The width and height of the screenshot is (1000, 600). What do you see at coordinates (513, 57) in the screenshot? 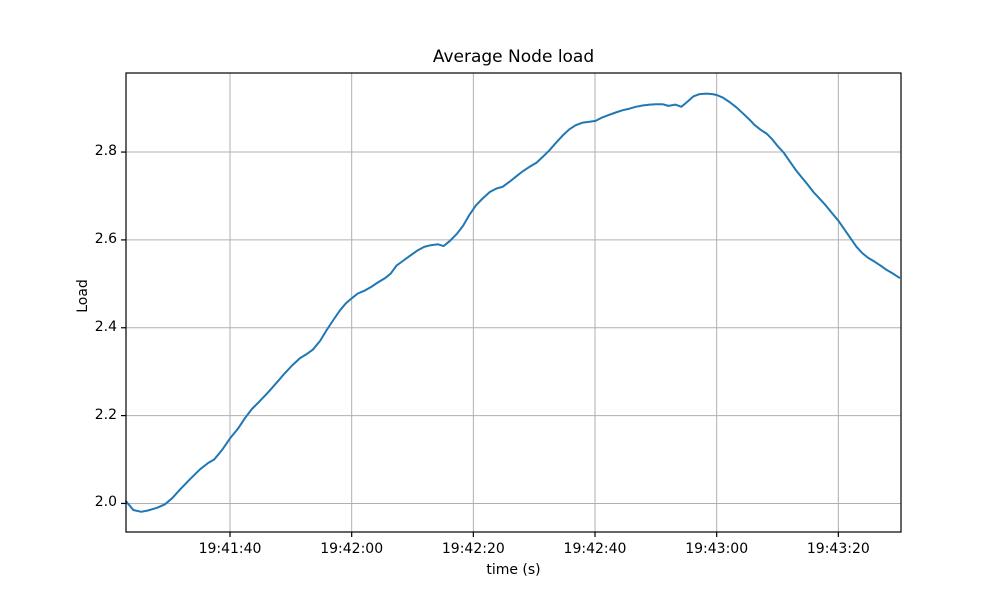
I see `chart-title: Average Node load` at bounding box center [513, 57].